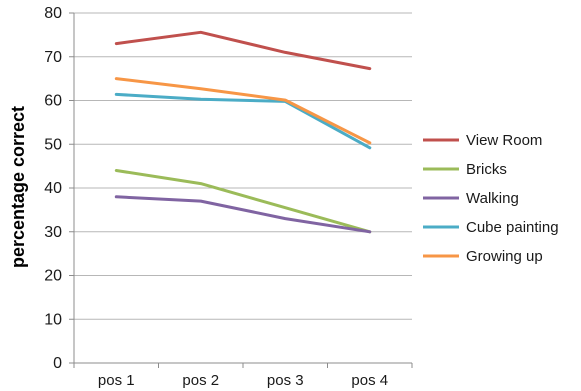 The width and height of the screenshot is (581, 391). I want to click on series-line-cube-painting, so click(243, 121).